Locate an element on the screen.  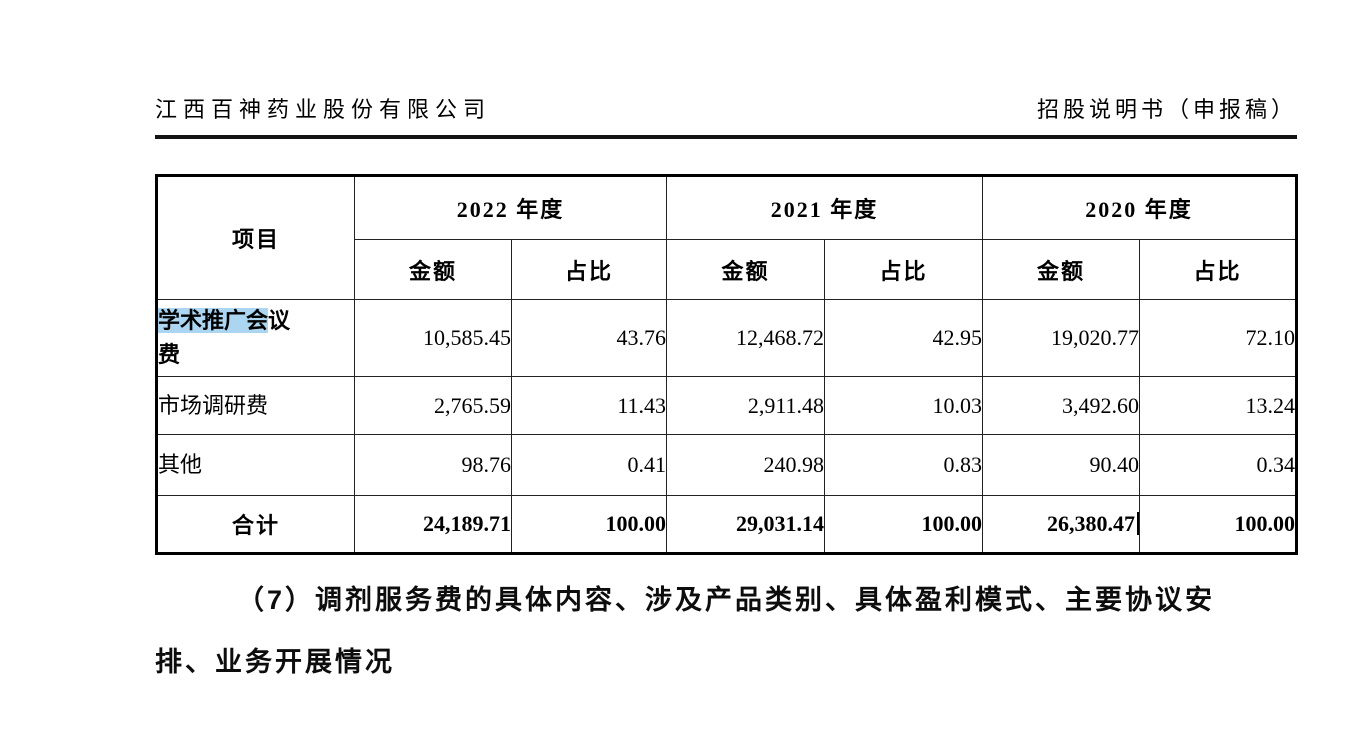
text-cursor is located at coordinates (1138, 523).